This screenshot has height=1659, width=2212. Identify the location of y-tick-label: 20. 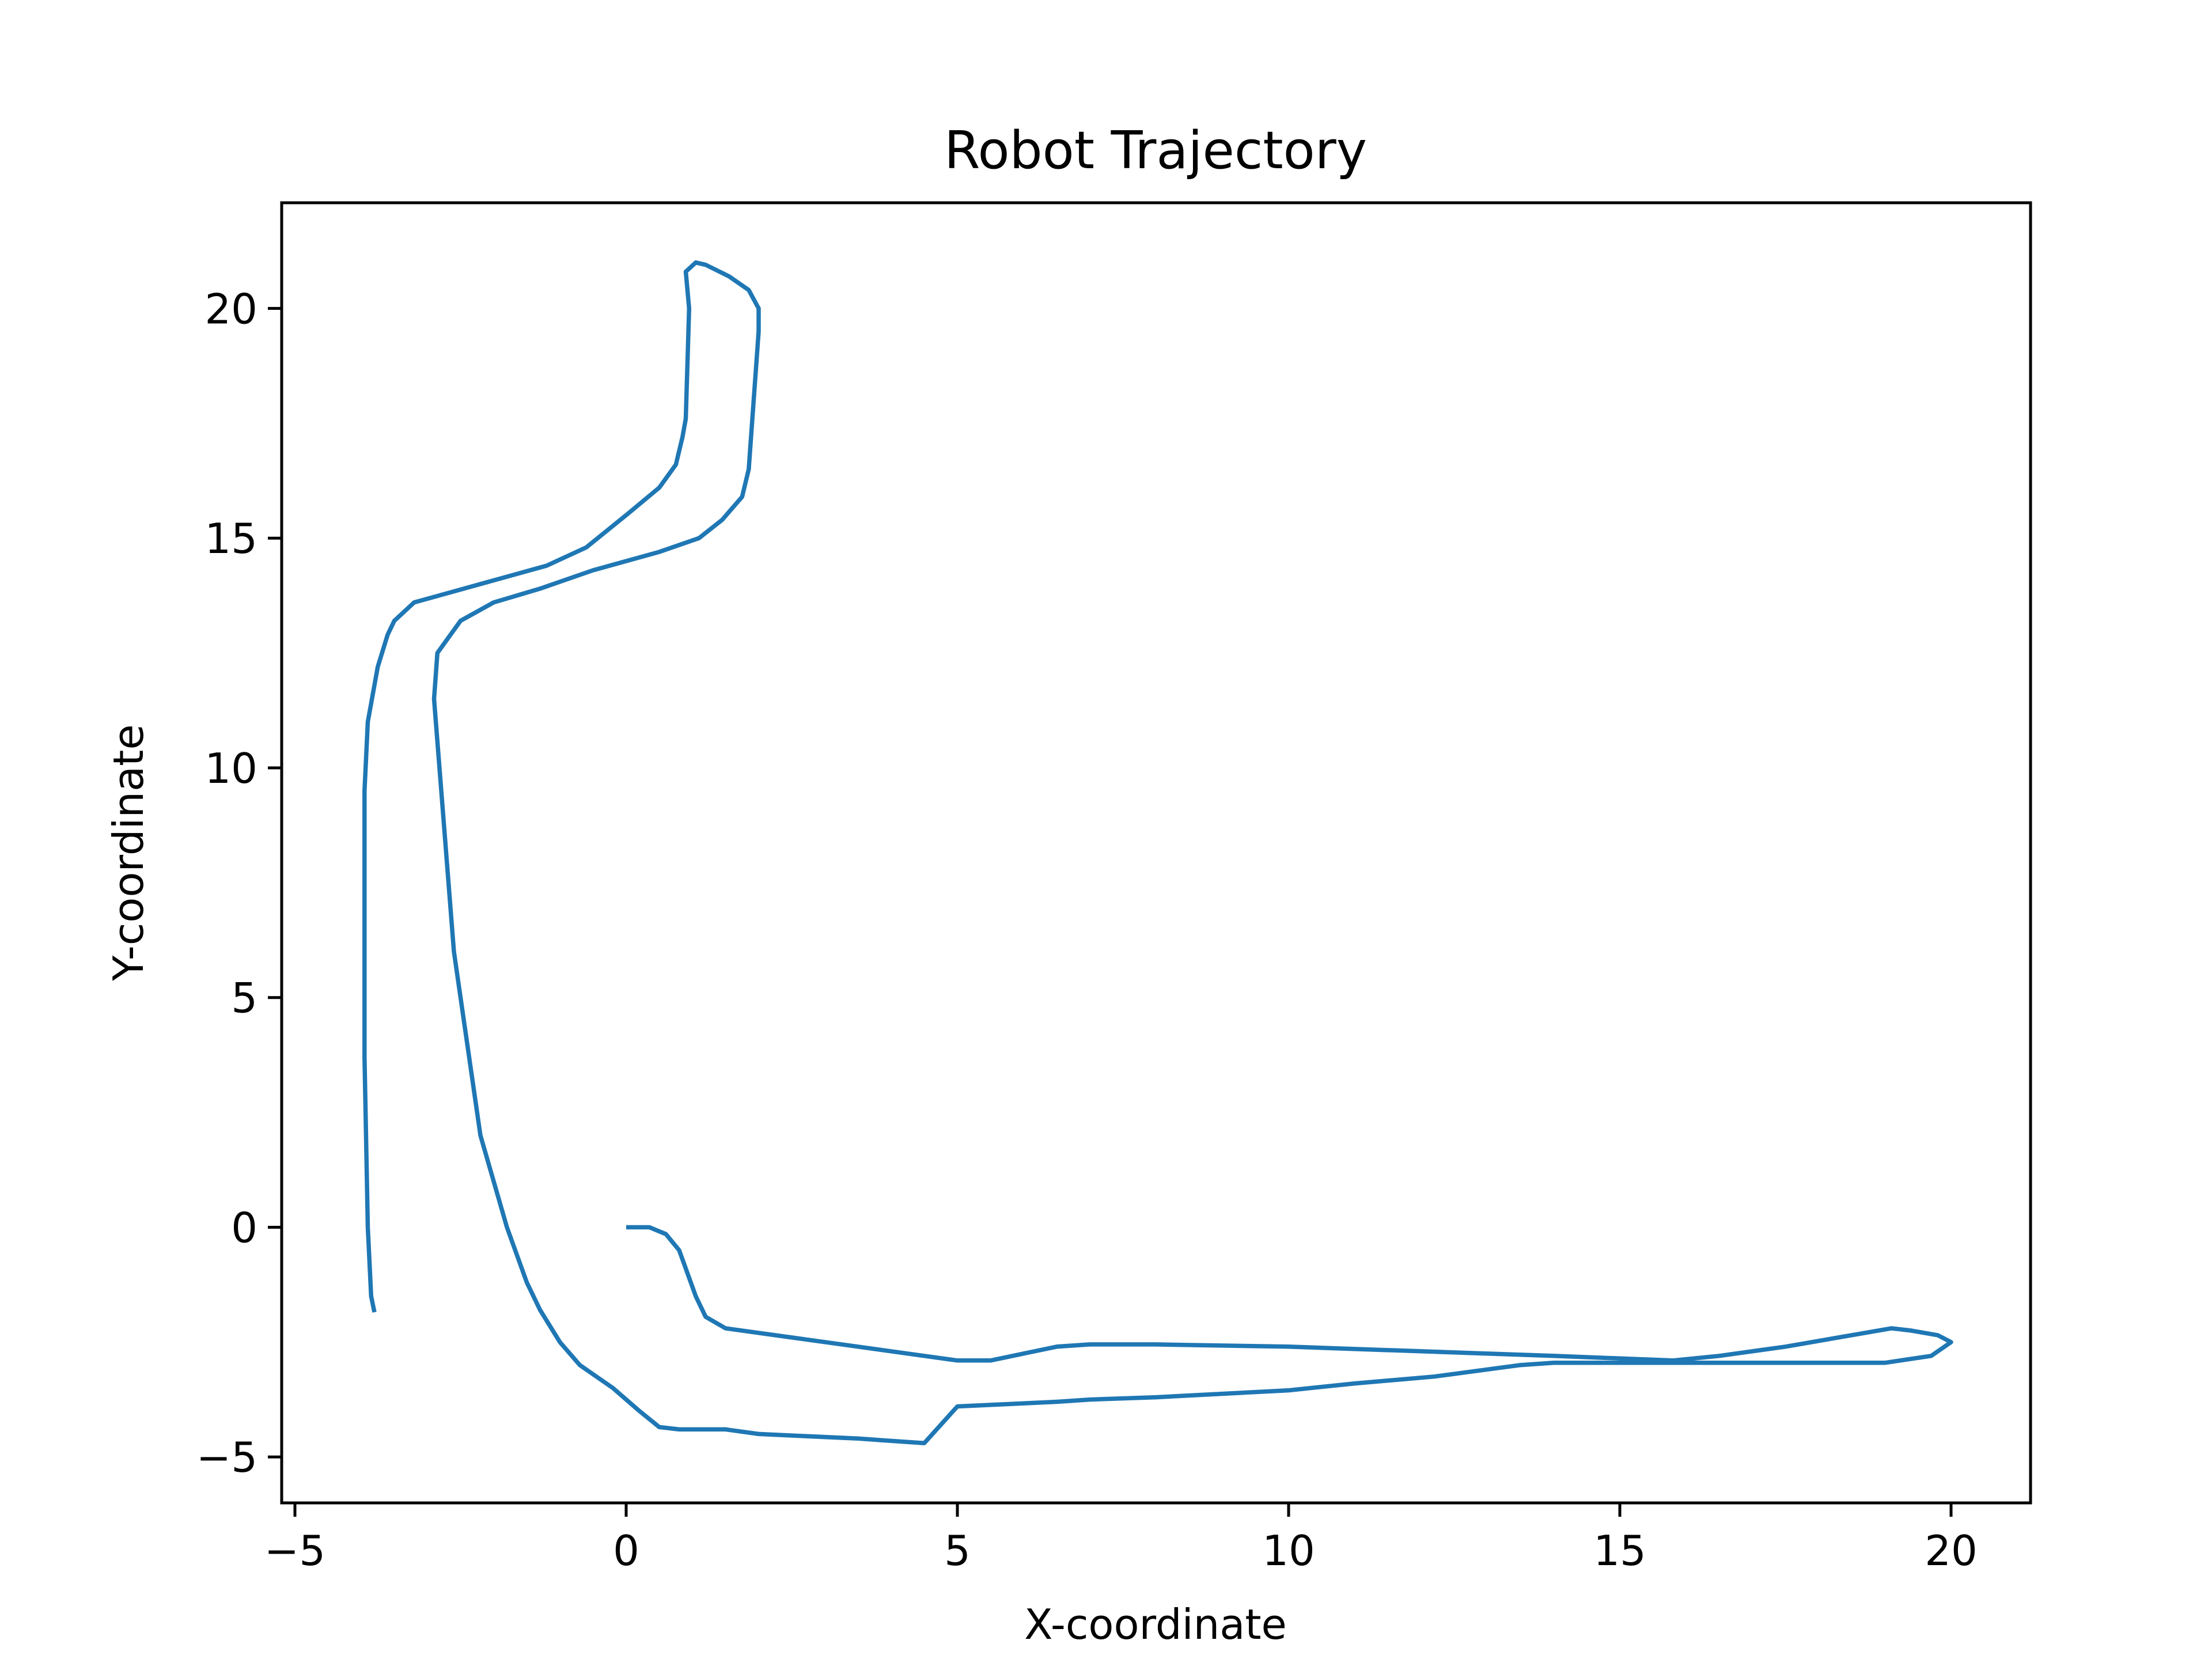
(230, 309).